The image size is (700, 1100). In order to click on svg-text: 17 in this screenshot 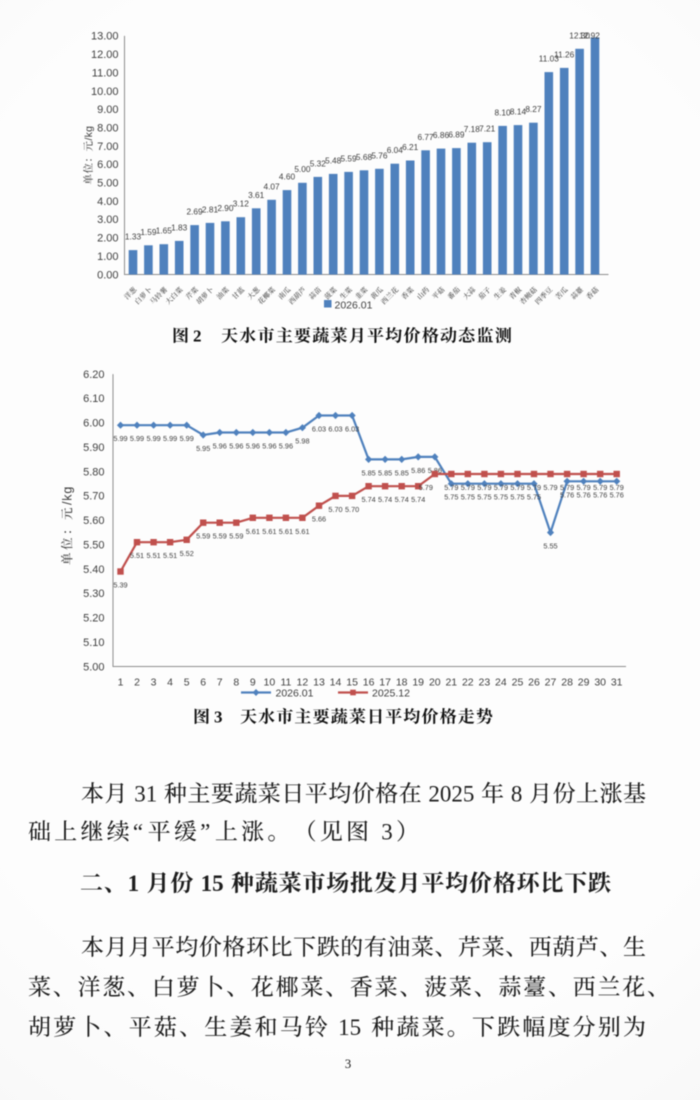, I will do `click(385, 683)`.